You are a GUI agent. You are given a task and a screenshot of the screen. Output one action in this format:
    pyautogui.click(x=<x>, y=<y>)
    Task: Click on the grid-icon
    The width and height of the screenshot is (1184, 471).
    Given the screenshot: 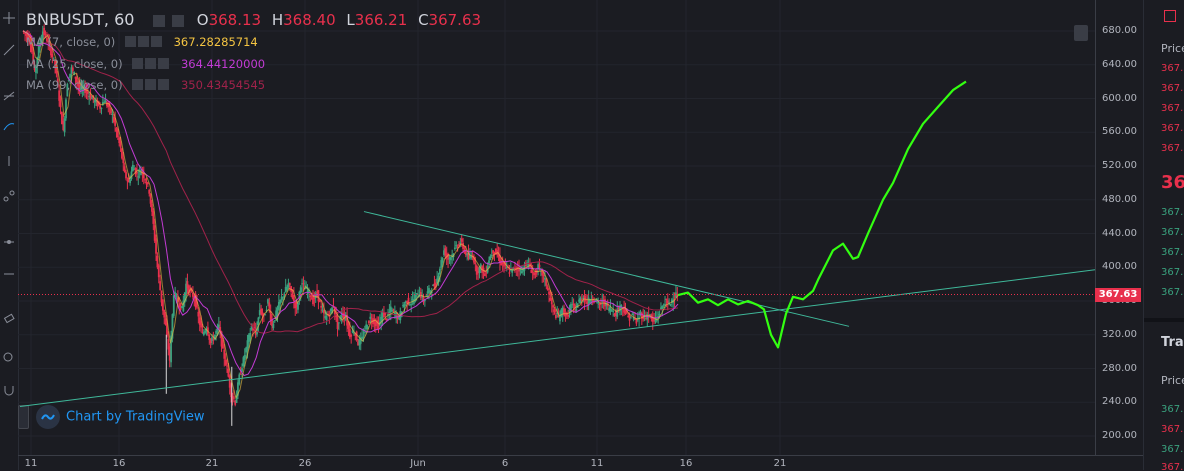 What is the action you would take?
    pyautogui.click(x=1170, y=16)
    